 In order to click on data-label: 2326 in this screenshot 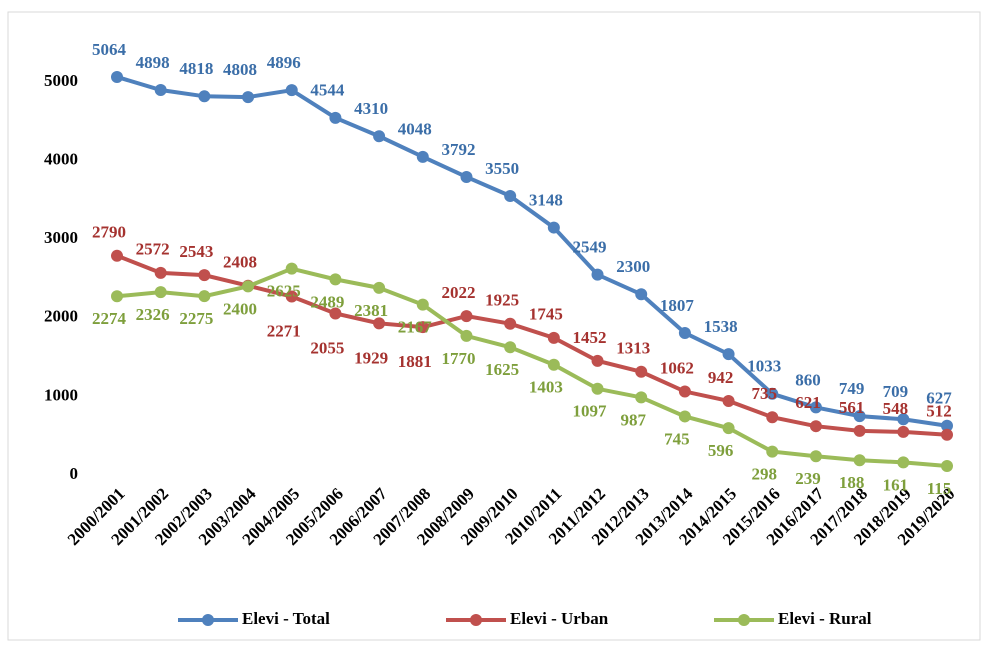, I will do `click(153, 314)`.